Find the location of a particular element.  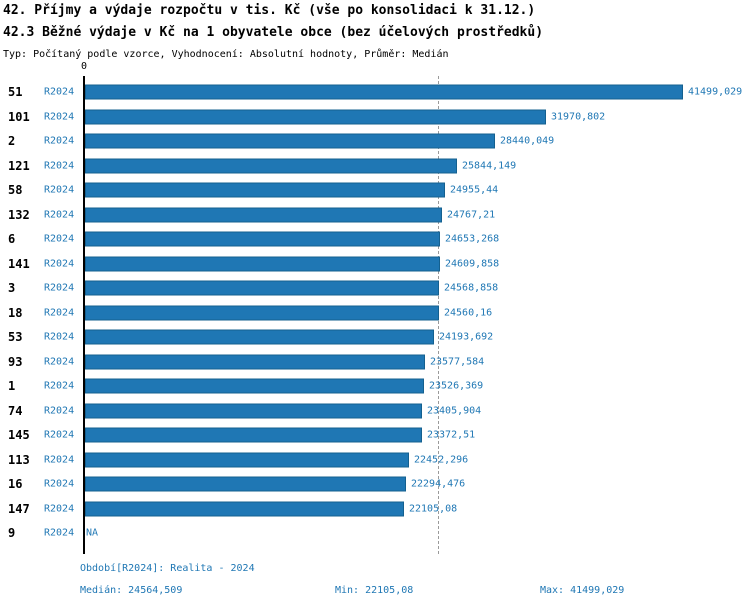

chart-row: 121 R2024 25844,149 is located at coordinates (375, 166).